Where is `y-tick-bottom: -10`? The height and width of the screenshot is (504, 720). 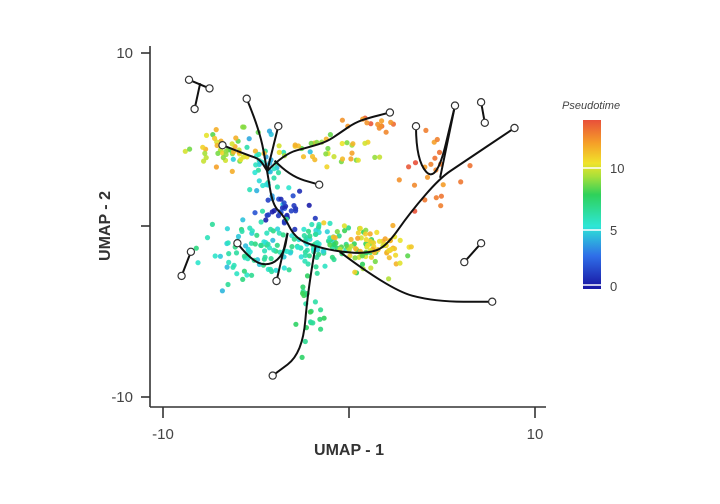 y-tick-bottom: -10 is located at coordinates (122, 397).